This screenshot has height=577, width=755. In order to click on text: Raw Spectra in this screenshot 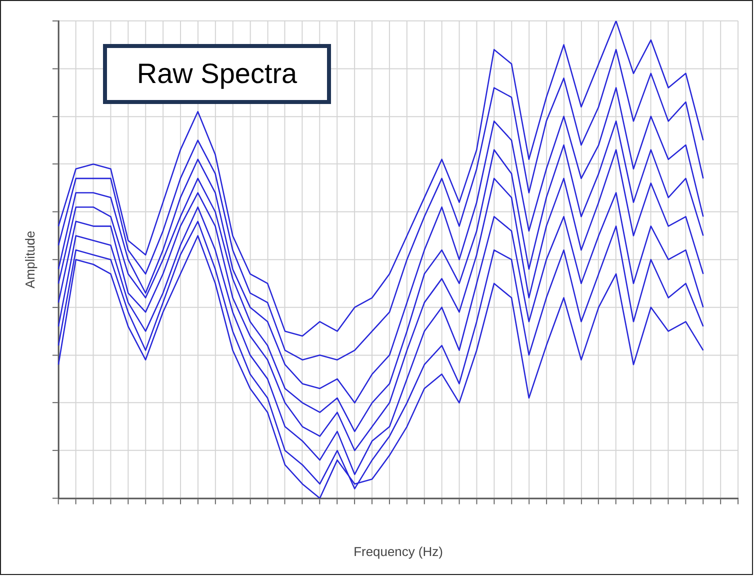, I will do `click(217, 74)`.